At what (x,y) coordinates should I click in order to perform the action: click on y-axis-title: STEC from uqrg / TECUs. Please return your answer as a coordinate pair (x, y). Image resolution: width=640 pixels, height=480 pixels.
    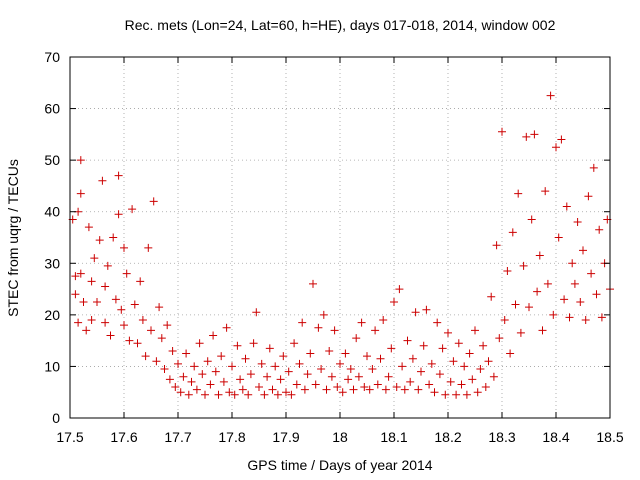
    Looking at the image, I should click on (13, 238).